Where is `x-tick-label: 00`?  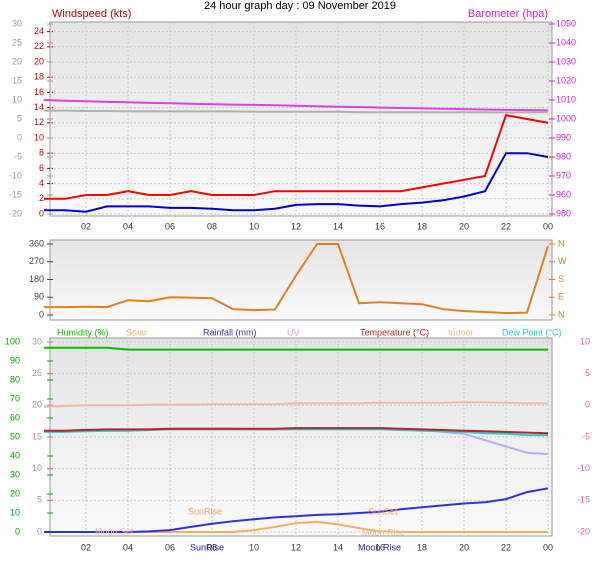
x-tick-label: 00 is located at coordinates (548, 226).